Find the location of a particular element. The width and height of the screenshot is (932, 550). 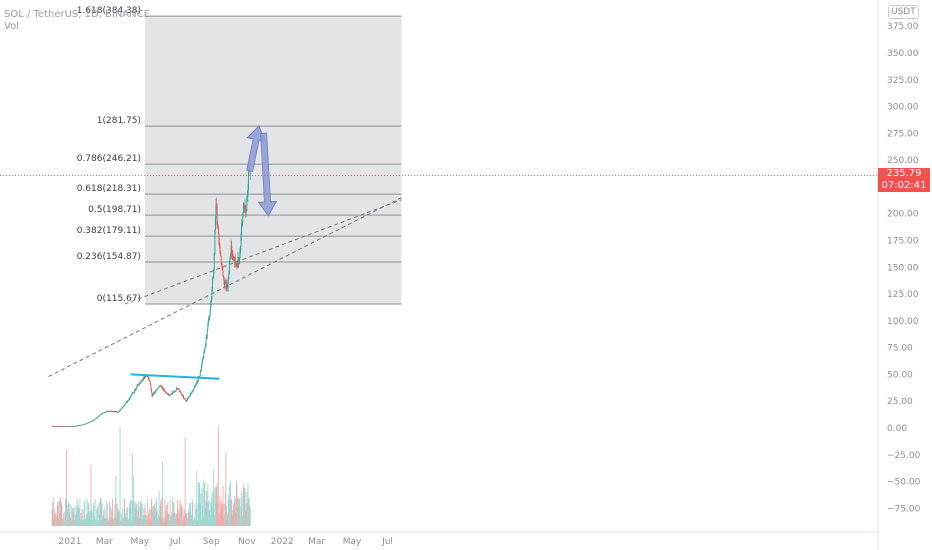

support-line is located at coordinates (175, 376).